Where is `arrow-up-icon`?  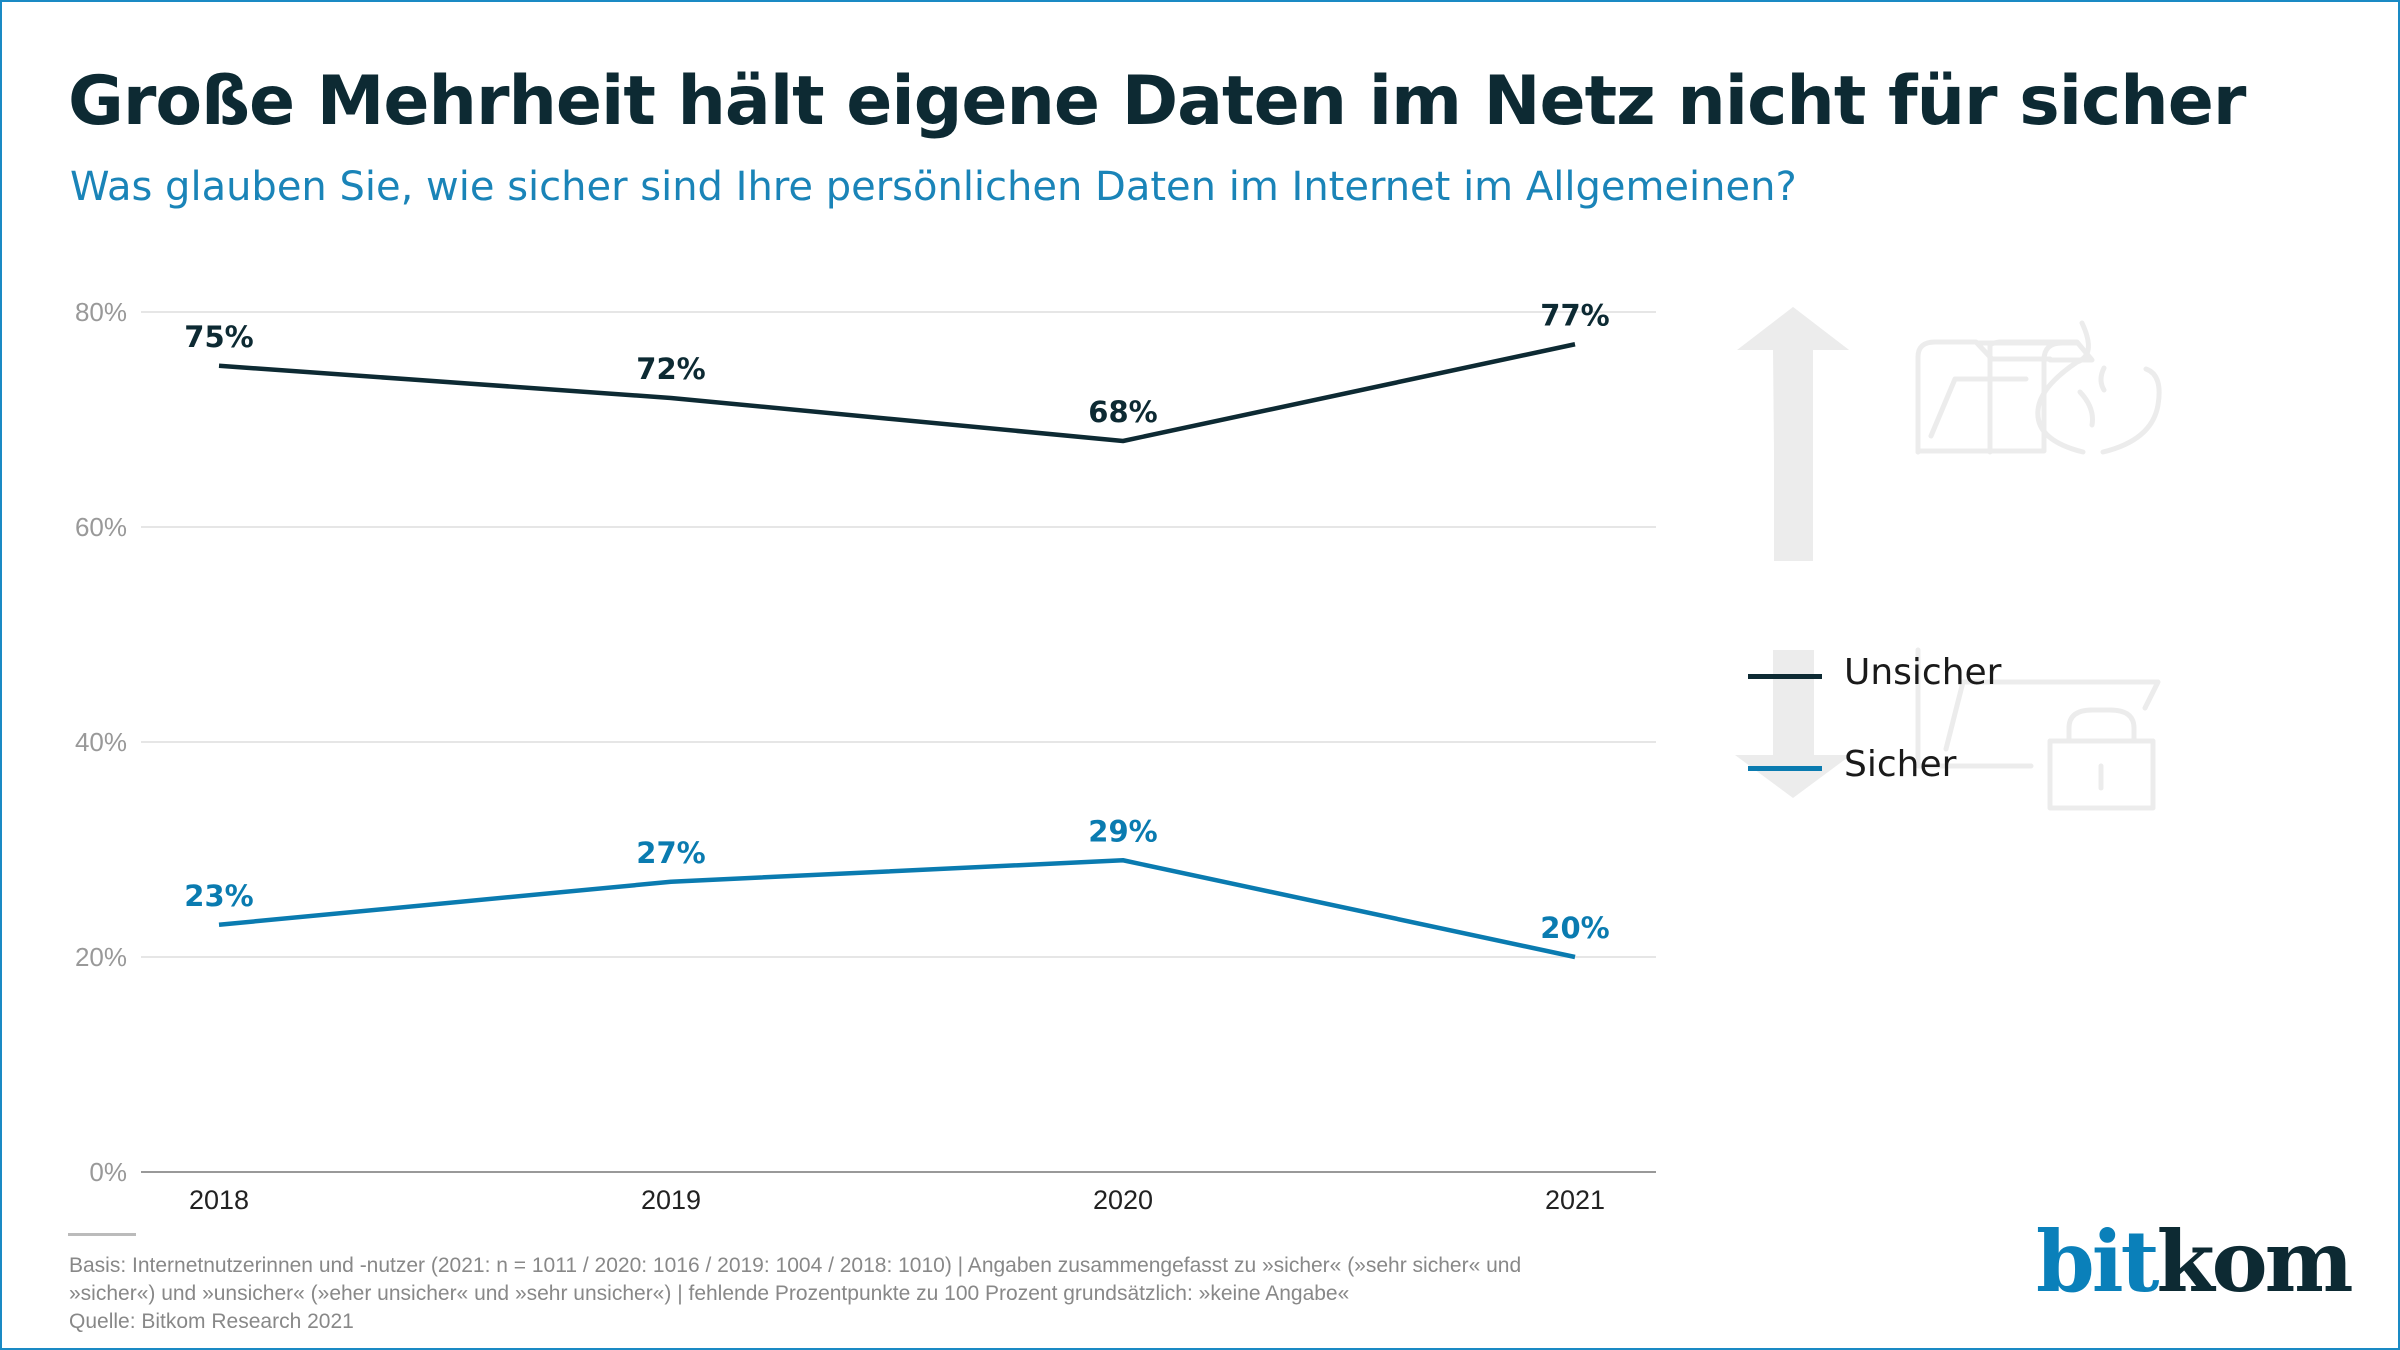
arrow-up-icon is located at coordinates (1793, 434).